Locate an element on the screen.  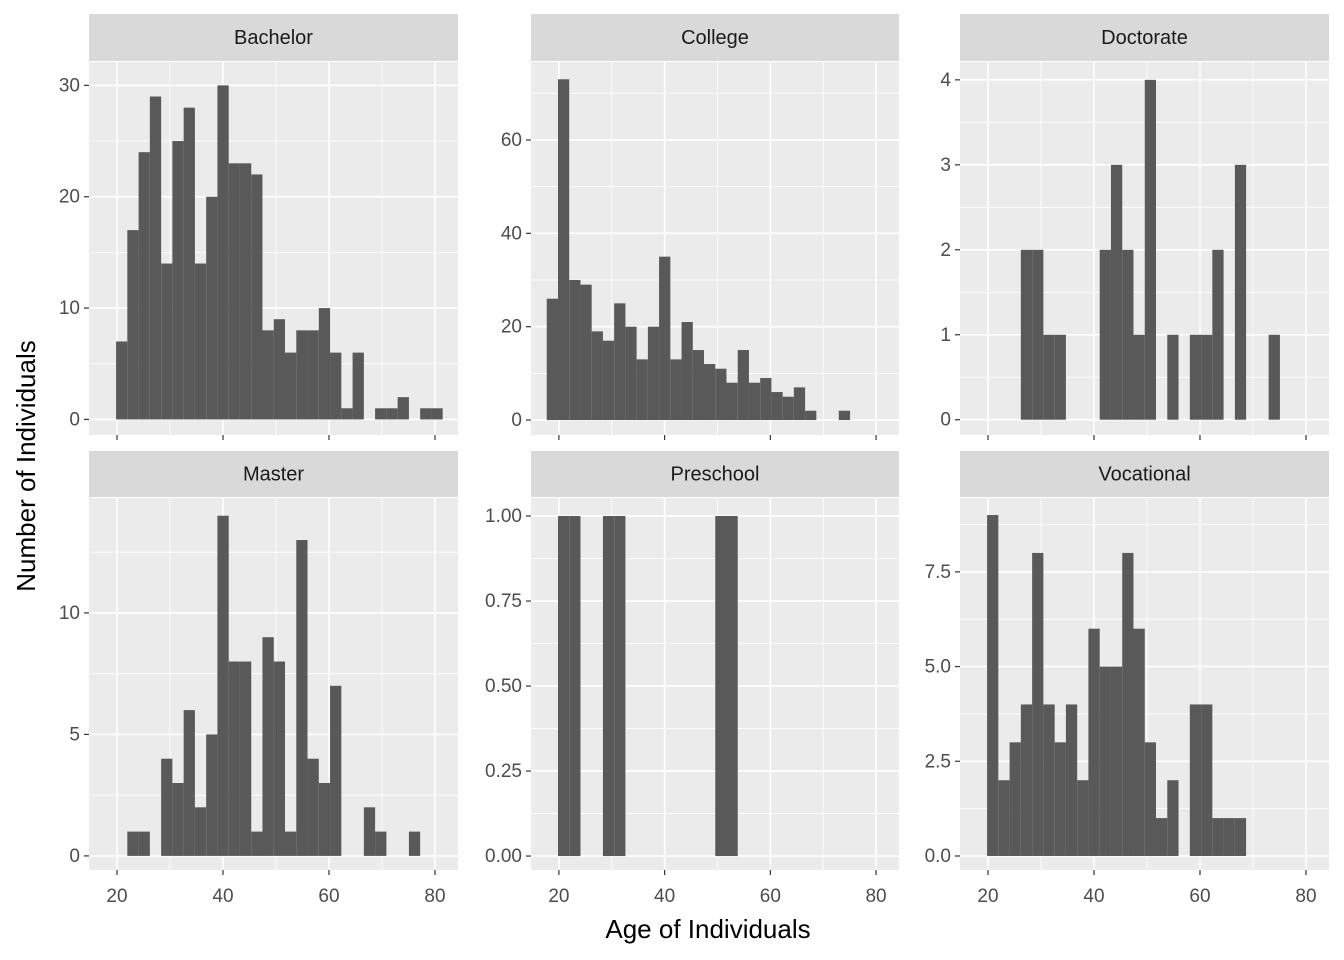
y-tick-label: 10 is located at coordinates (69, 308).